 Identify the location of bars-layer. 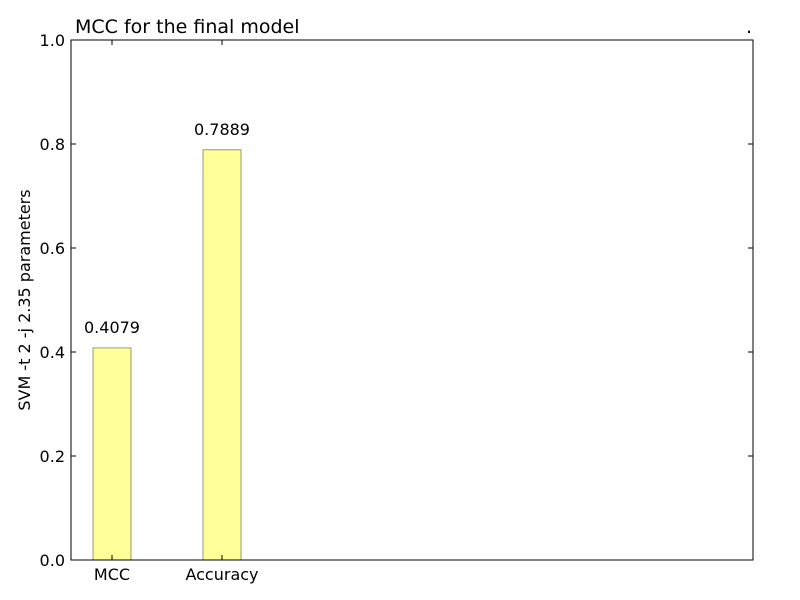
(167, 355).